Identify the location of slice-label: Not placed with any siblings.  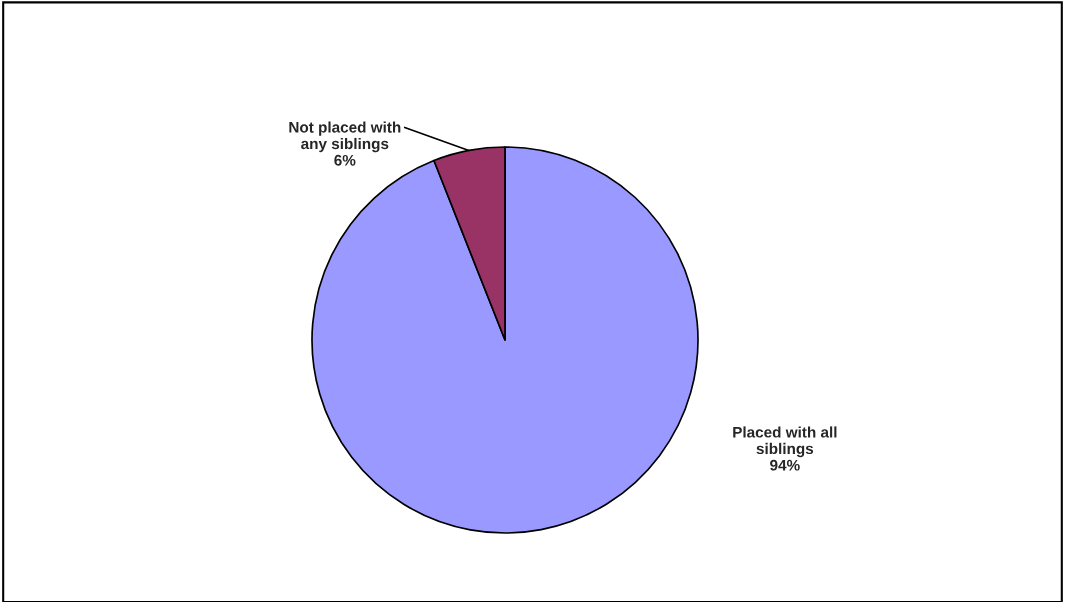
(345, 137).